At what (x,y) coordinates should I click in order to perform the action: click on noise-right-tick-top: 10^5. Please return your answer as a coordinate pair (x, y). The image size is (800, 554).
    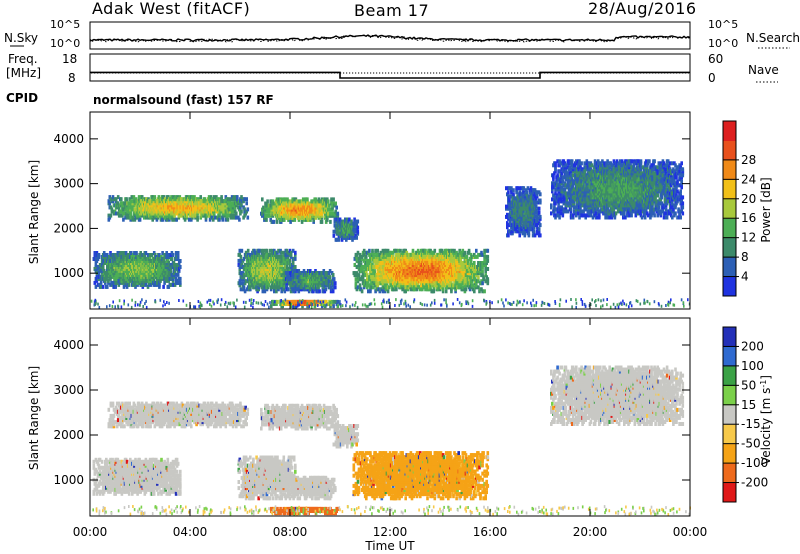
    Looking at the image, I should click on (723, 24).